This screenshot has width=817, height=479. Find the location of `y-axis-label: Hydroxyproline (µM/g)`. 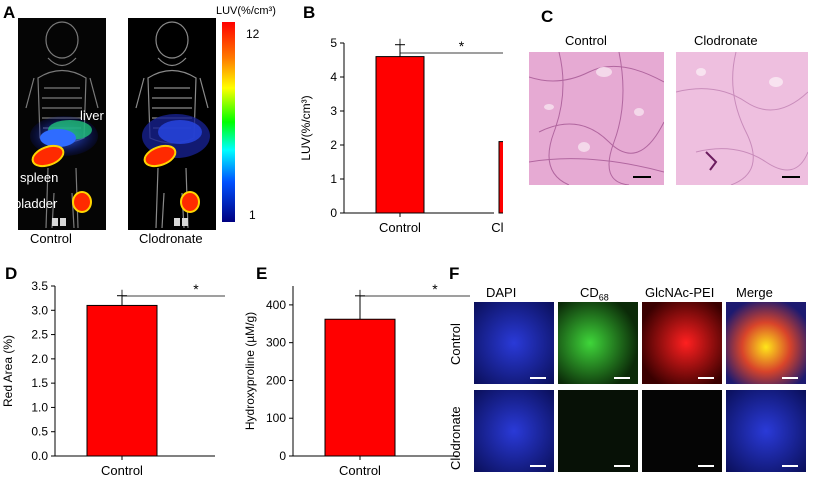

y-axis-label: Hydroxyproline (µM/g) is located at coordinates (250, 371).